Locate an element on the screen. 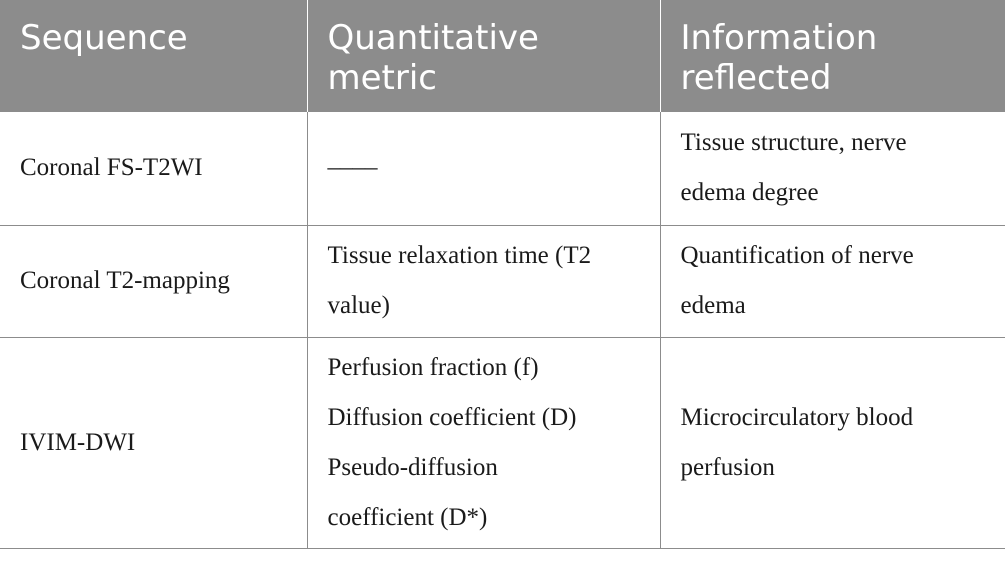 This screenshot has height=567, width=1005. cell-sequence: Coronal T2-mapping is located at coordinates (154, 281).